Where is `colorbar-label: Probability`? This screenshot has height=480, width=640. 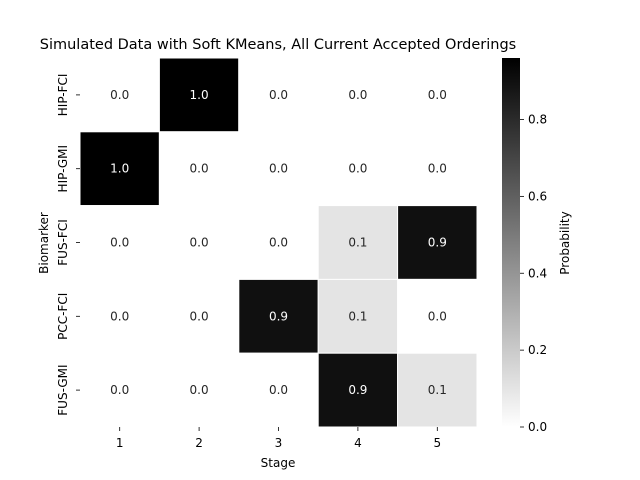 colorbar-label: Probability is located at coordinates (565, 242).